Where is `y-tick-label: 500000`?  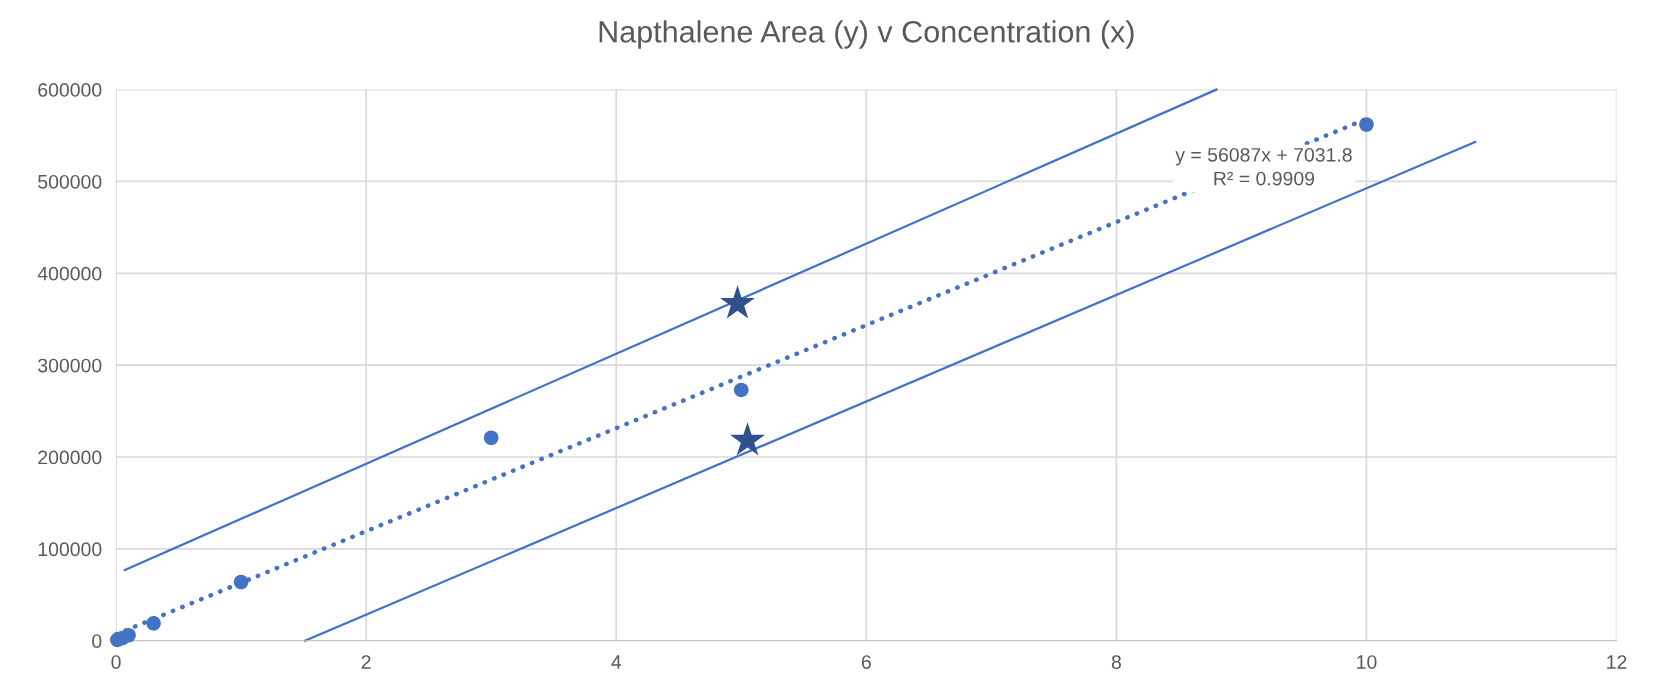 y-tick-label: 500000 is located at coordinates (70, 181).